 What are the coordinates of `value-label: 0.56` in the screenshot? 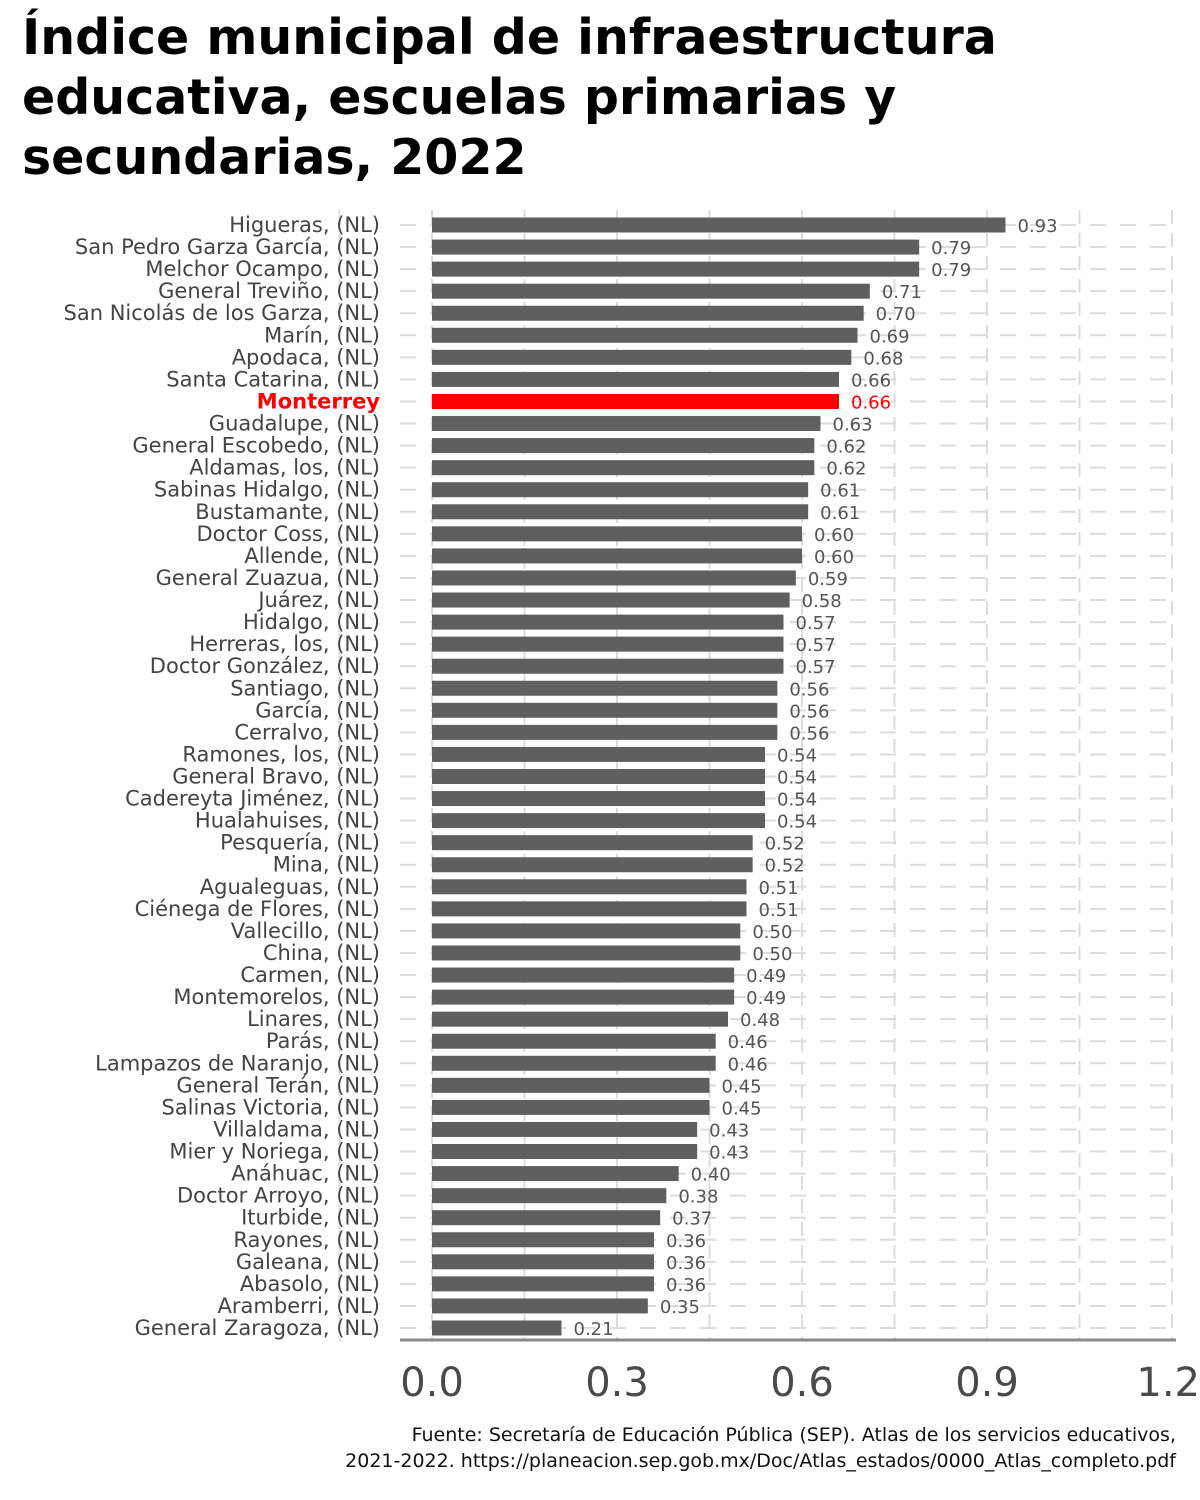 It's located at (809, 733).